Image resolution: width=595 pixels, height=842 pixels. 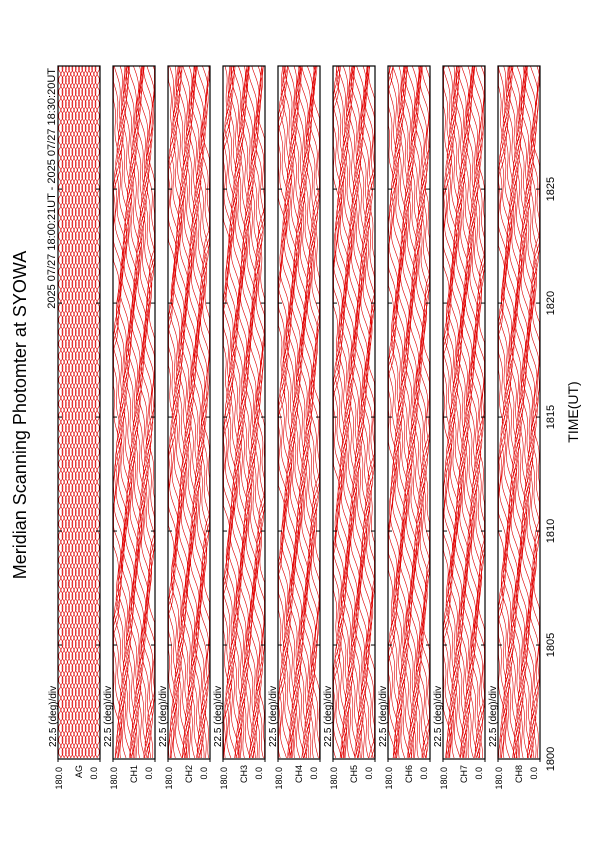 What do you see at coordinates (551, 759) in the screenshot?
I see `x-tick-label: 1800` at bounding box center [551, 759].